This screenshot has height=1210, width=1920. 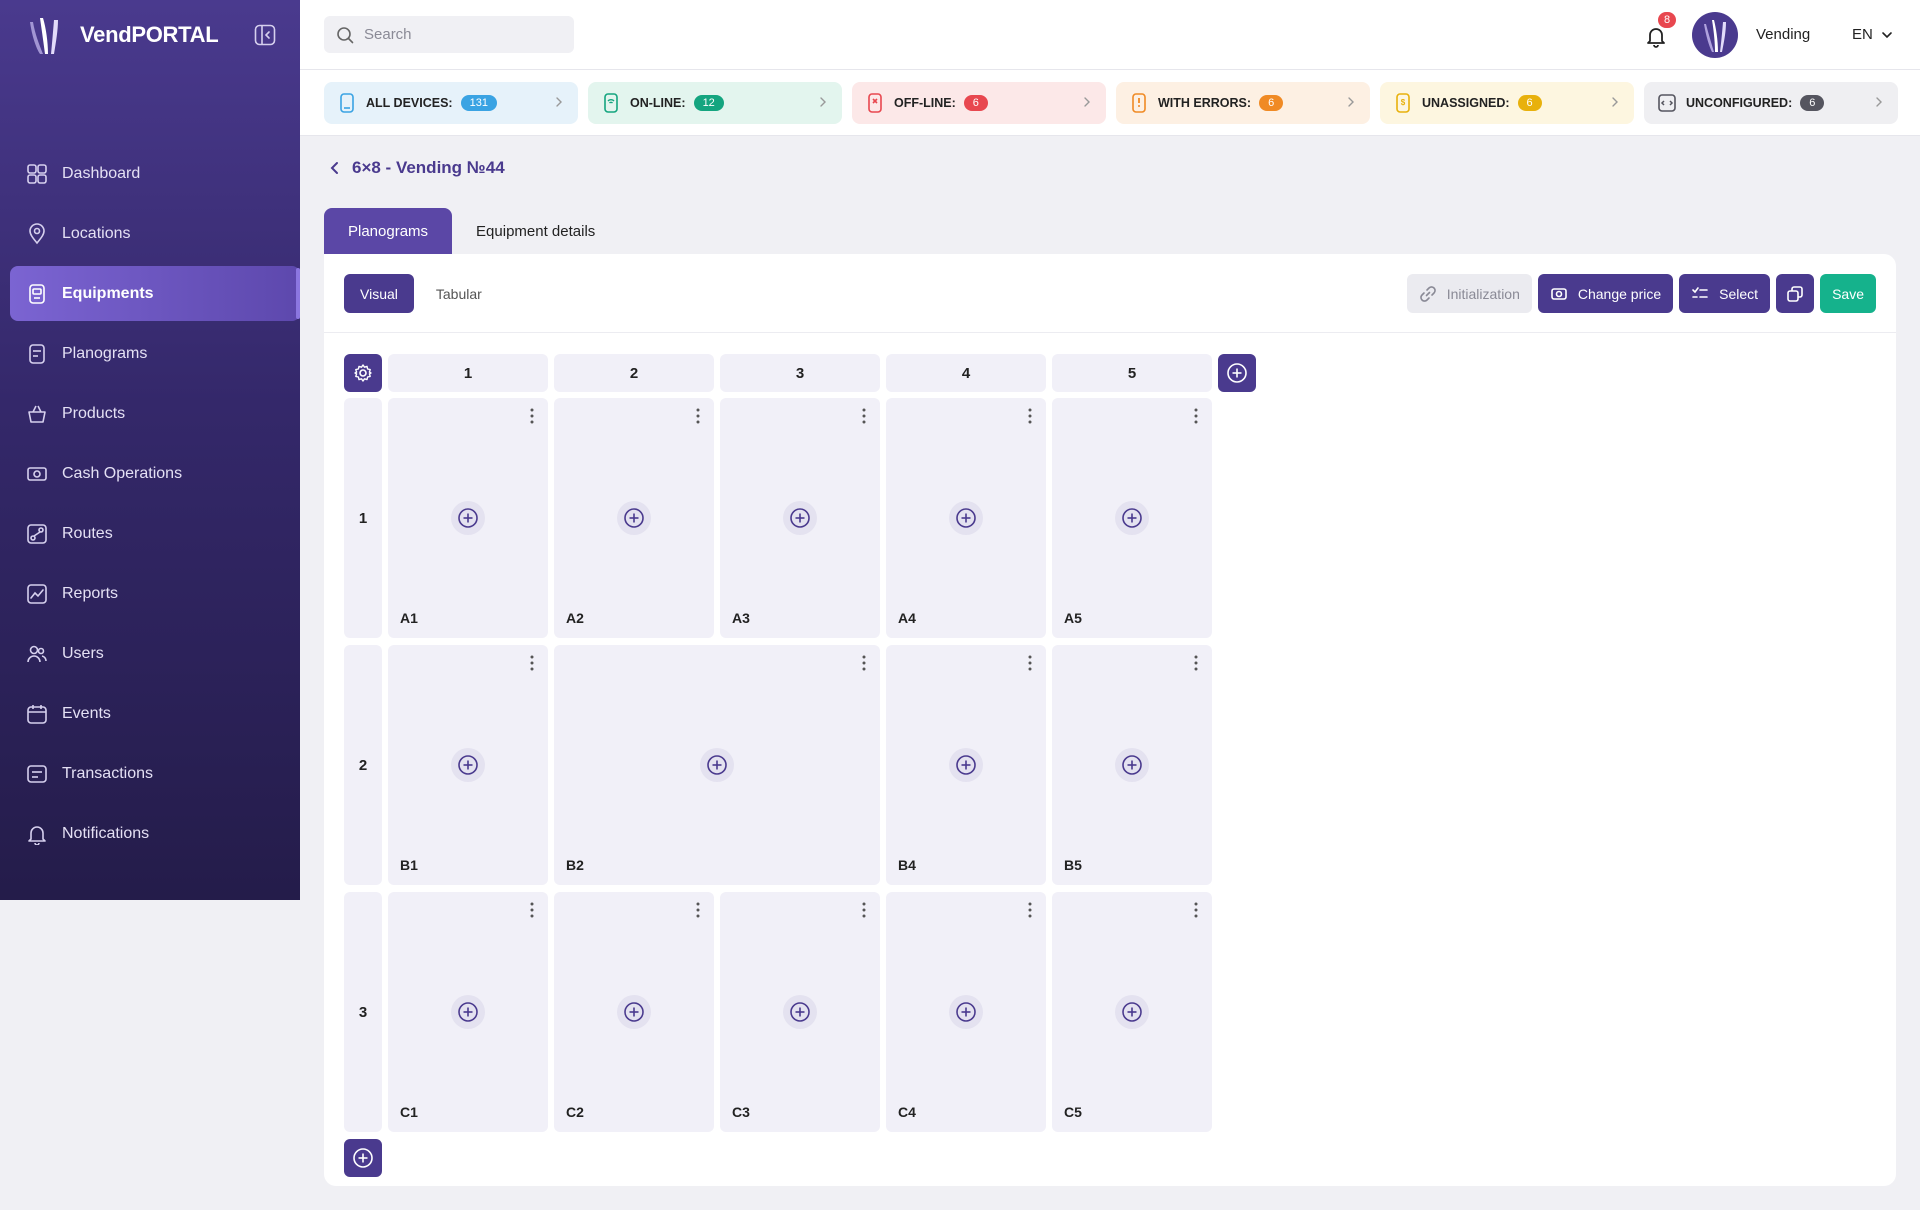 I want to click on grid-settings-button, so click(x=363, y=373).